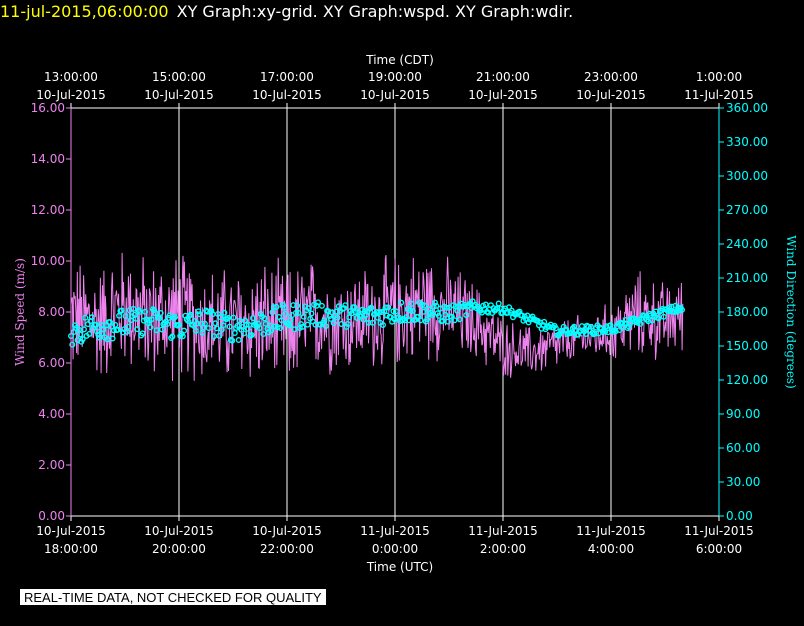  I want to click on left-tick-label: 4.00, so click(51, 414).